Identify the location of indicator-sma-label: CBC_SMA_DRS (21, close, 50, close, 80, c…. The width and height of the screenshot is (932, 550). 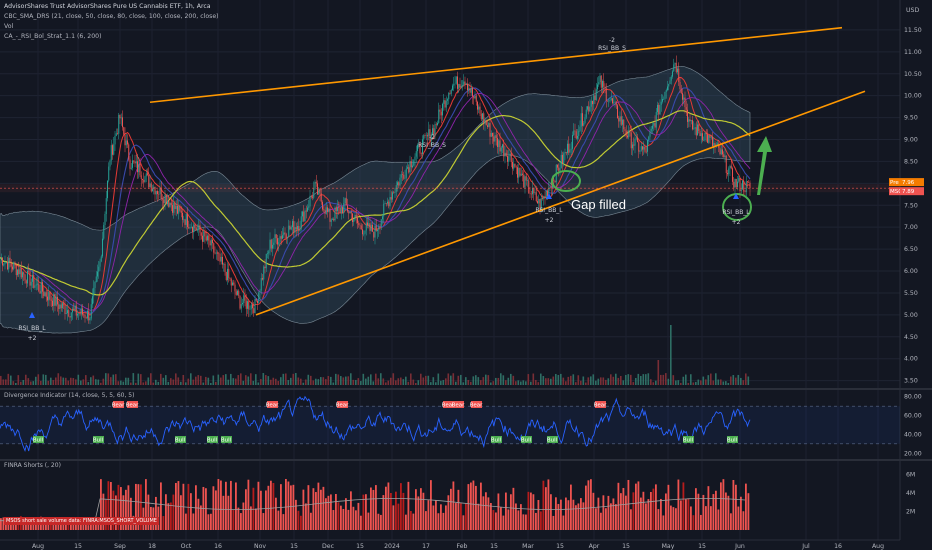
(111, 16).